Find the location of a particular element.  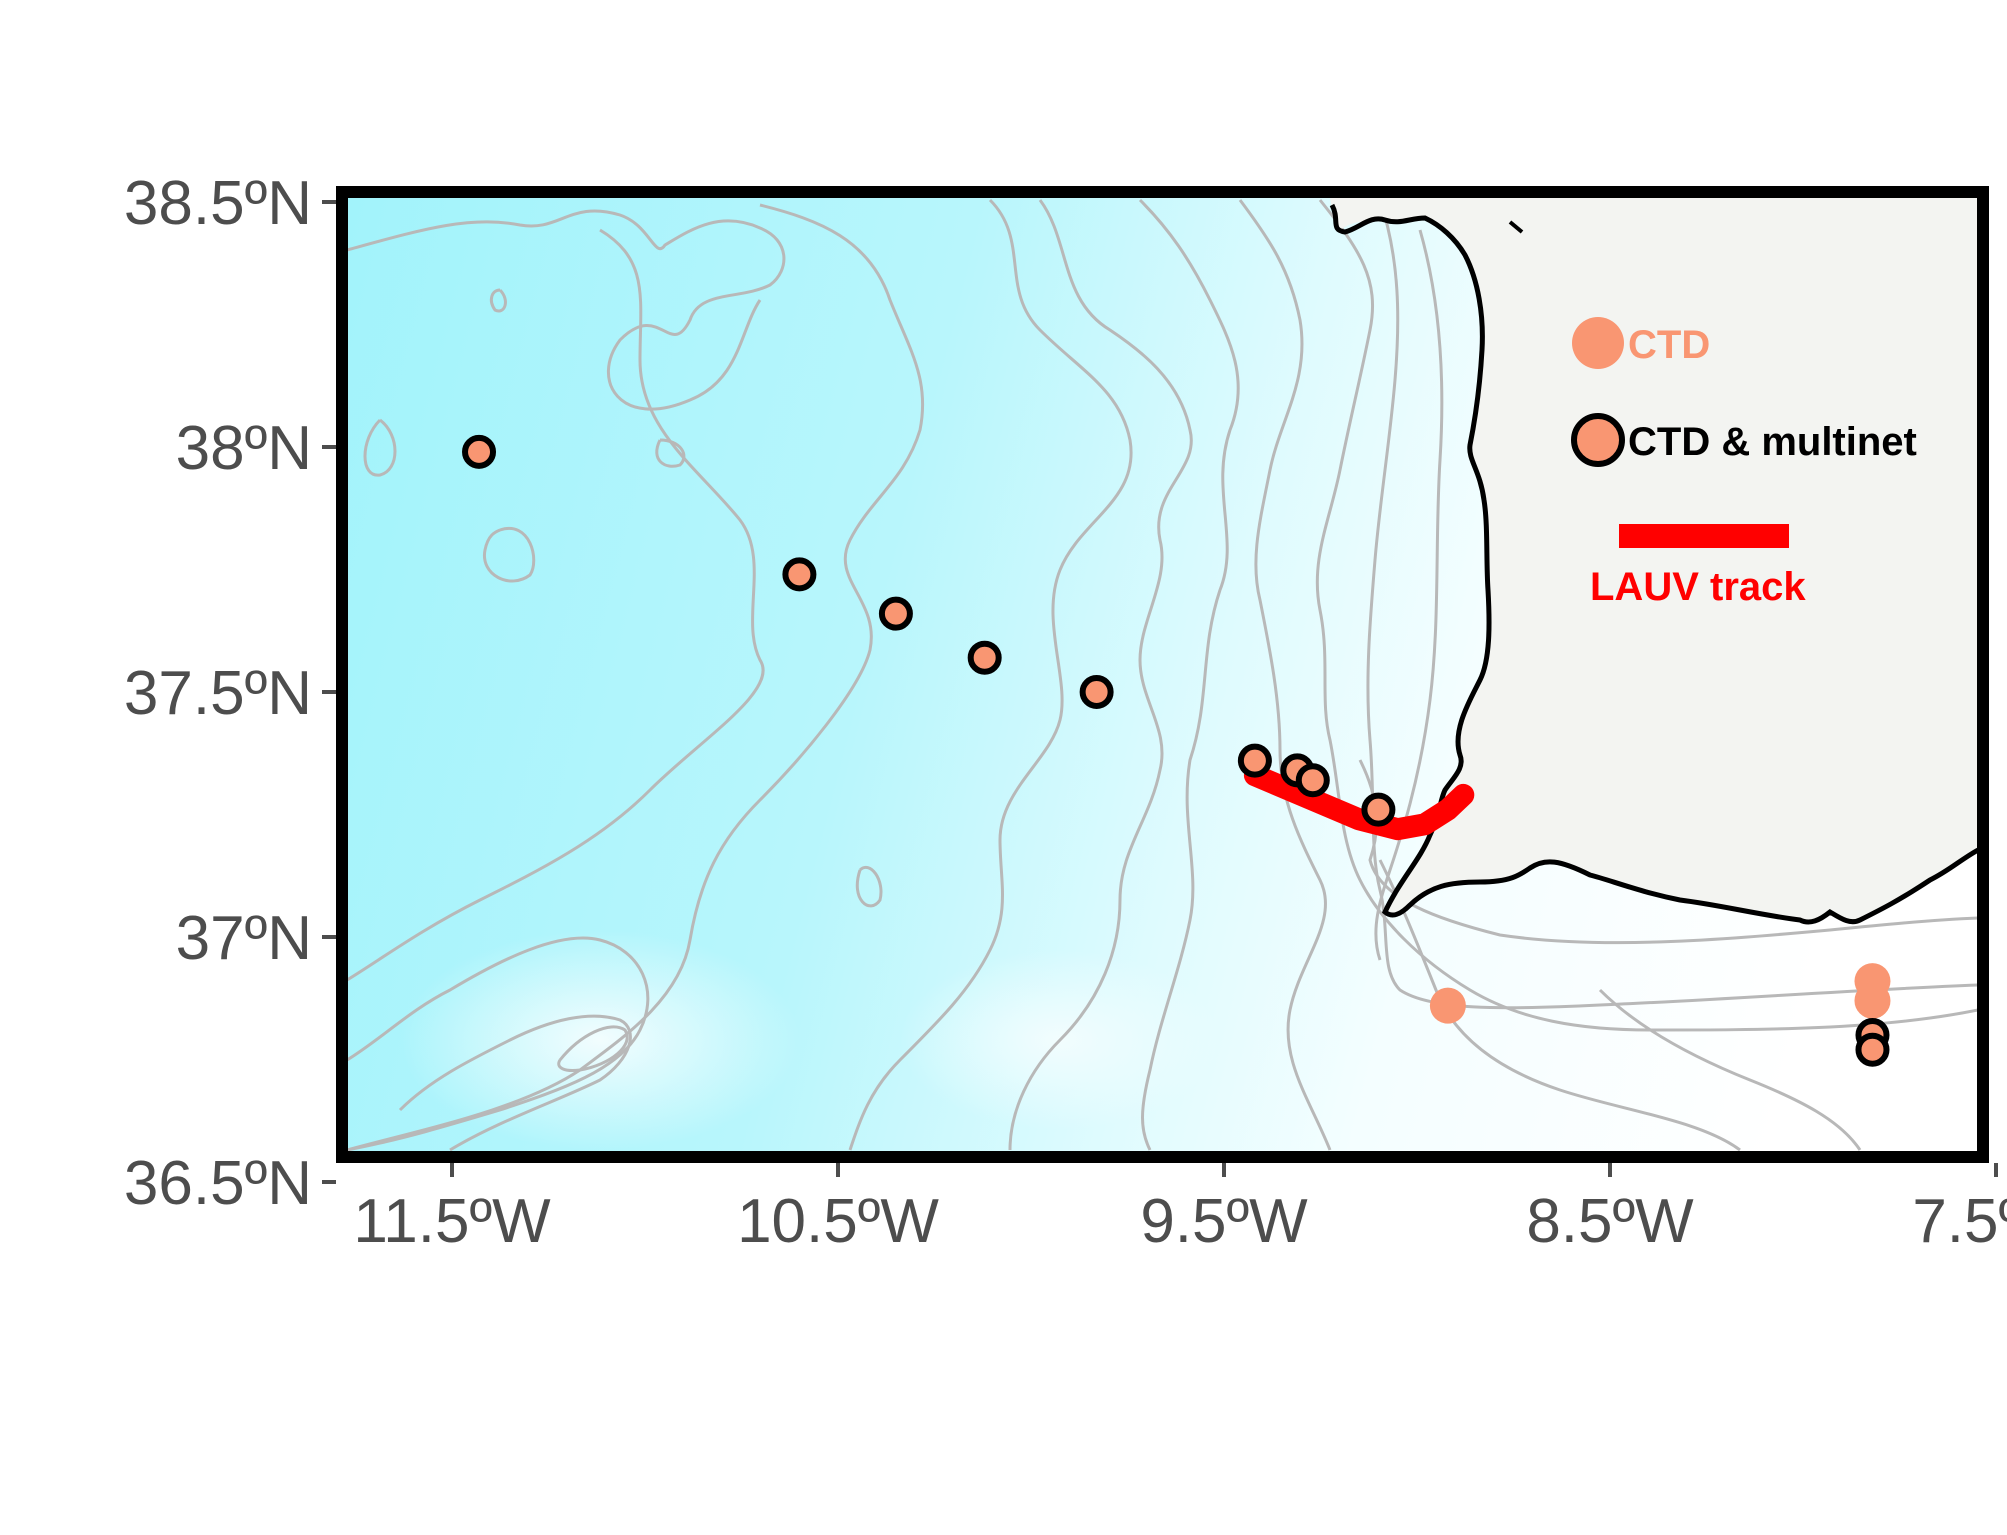

x-tick-label: 7.5ºW is located at coordinates (1959, 1221).